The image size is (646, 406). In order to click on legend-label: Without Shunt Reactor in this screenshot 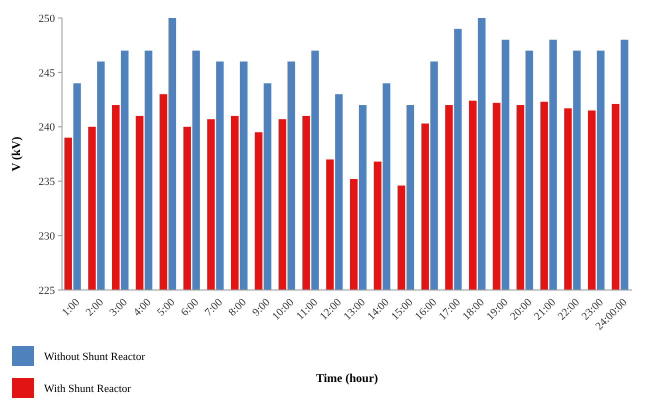, I will do `click(95, 357)`.